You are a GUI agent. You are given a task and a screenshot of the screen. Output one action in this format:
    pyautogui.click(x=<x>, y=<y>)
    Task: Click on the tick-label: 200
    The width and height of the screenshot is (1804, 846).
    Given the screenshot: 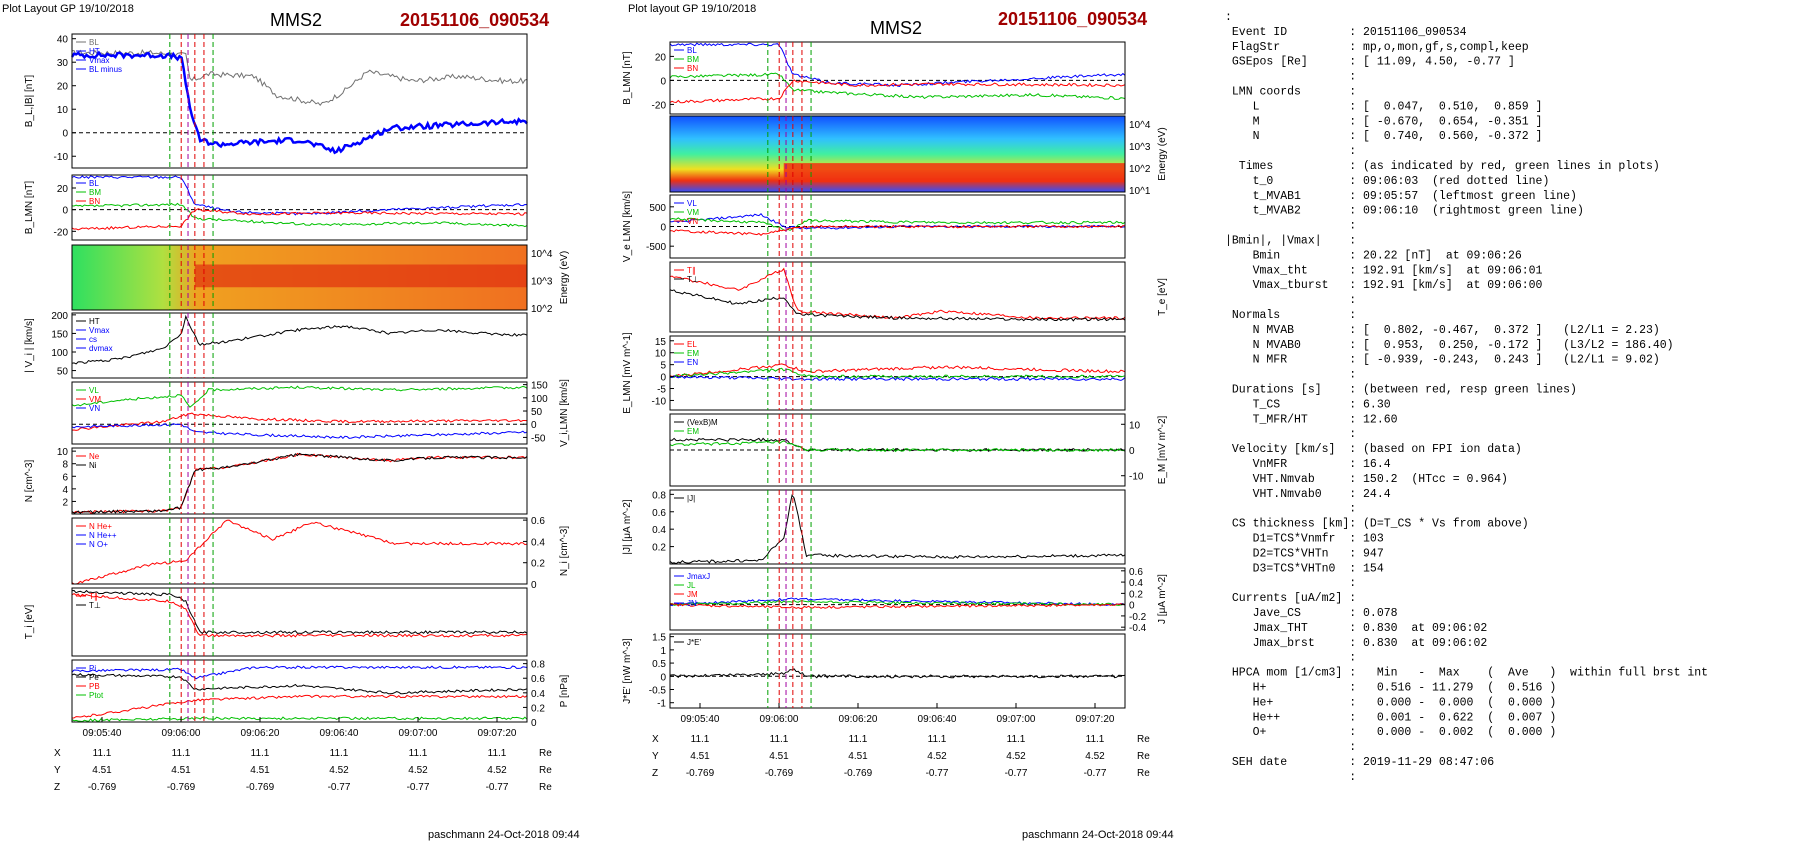 What is the action you would take?
    pyautogui.click(x=59, y=316)
    